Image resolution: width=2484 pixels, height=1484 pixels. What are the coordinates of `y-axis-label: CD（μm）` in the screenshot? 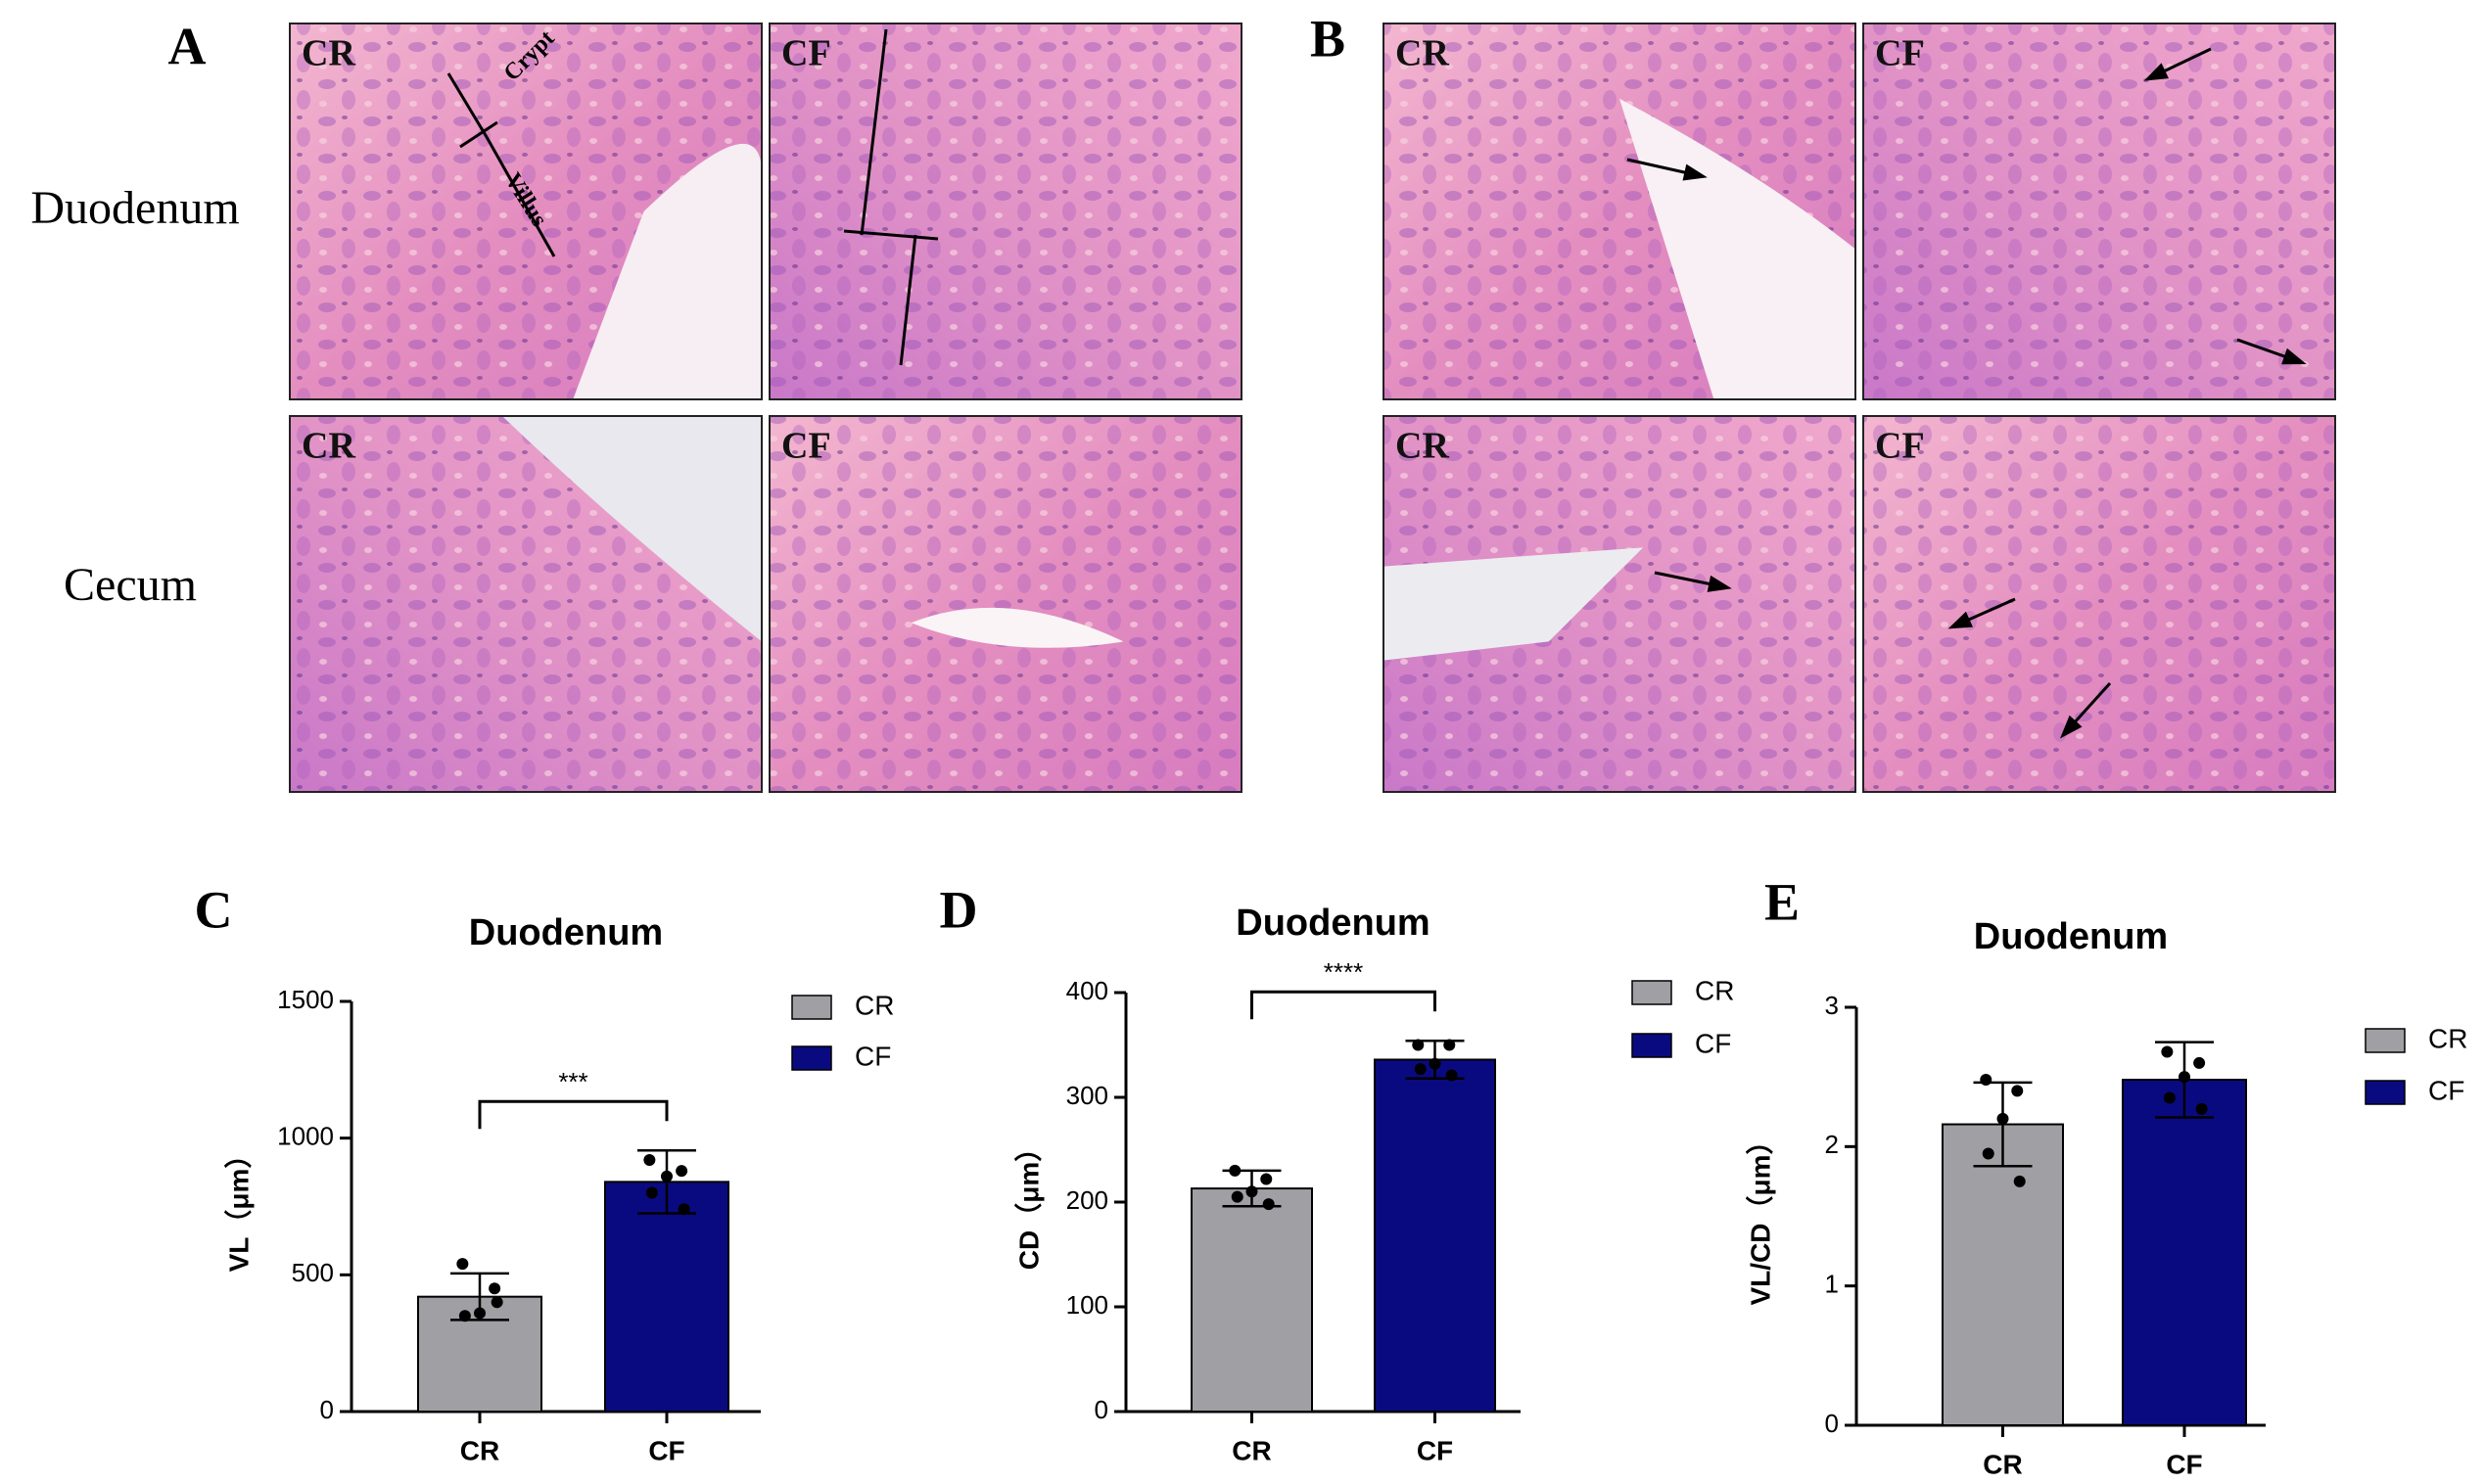 It's located at (1028, 1202).